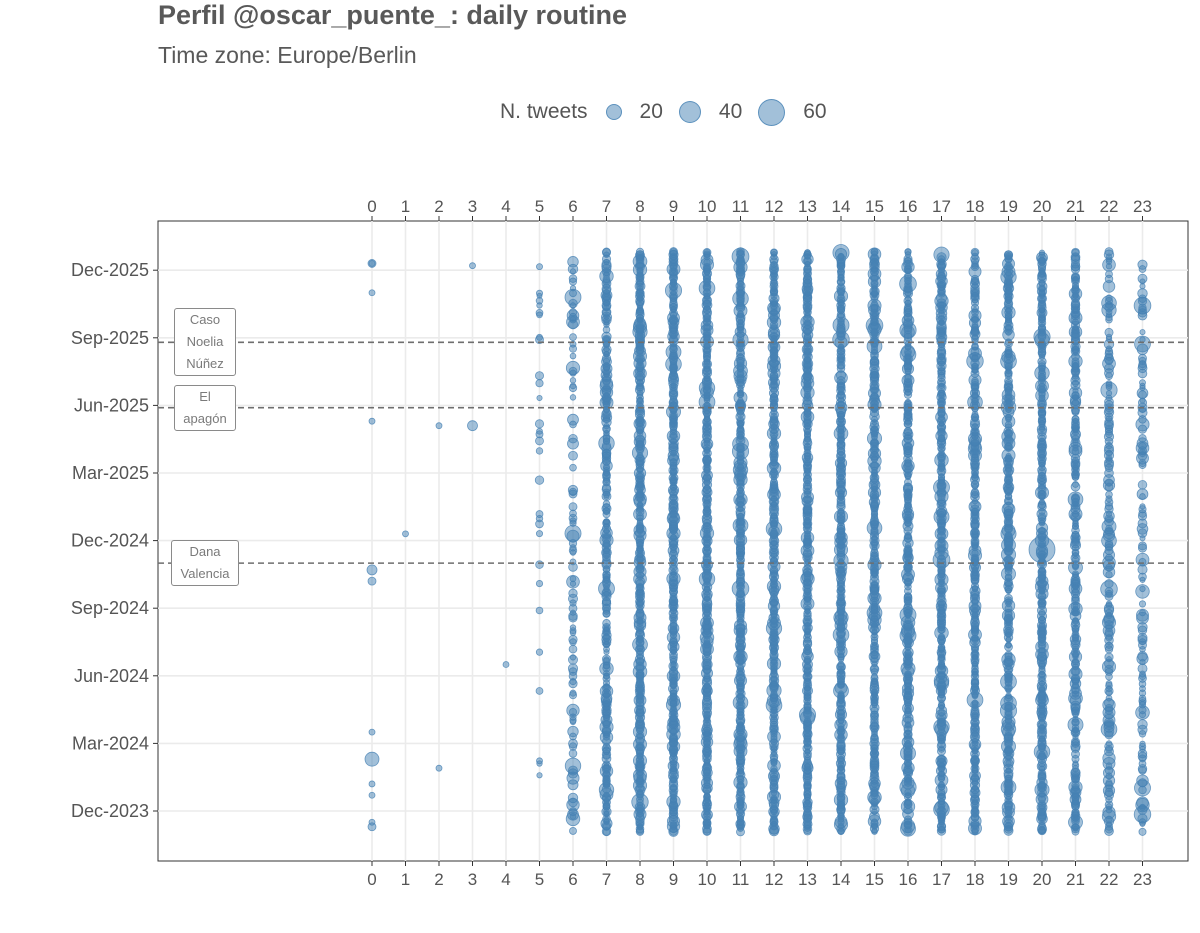 This screenshot has width=1200, height=933. Describe the element at coordinates (651, 111) in the screenshot. I see `legend-label-20: 20` at that location.